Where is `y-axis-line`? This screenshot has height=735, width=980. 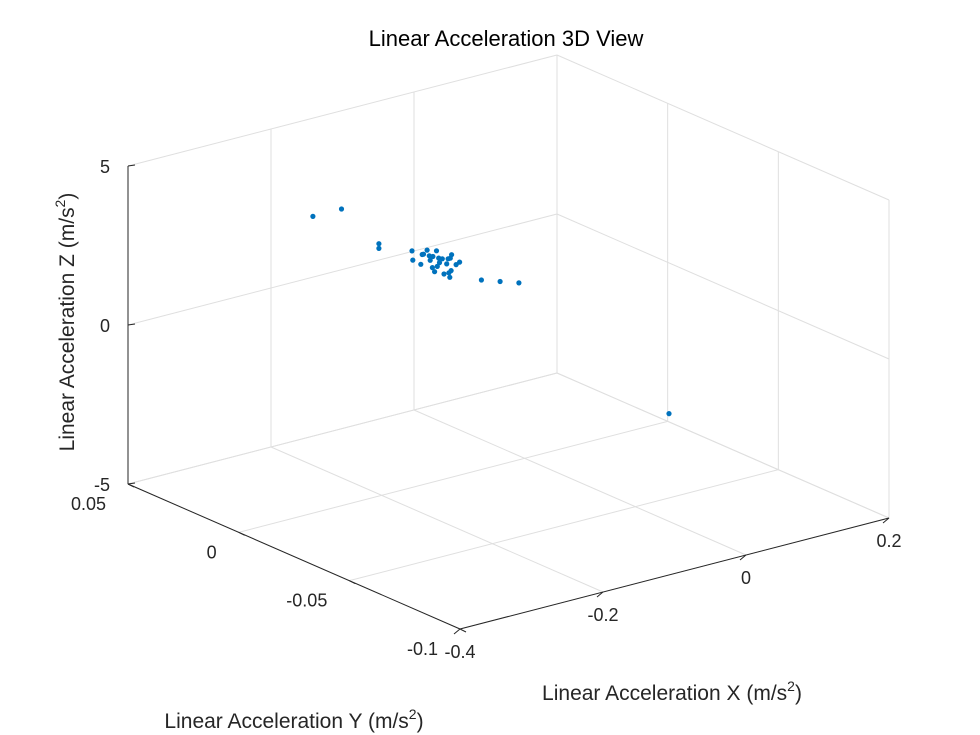
y-axis-line is located at coordinates (294, 556).